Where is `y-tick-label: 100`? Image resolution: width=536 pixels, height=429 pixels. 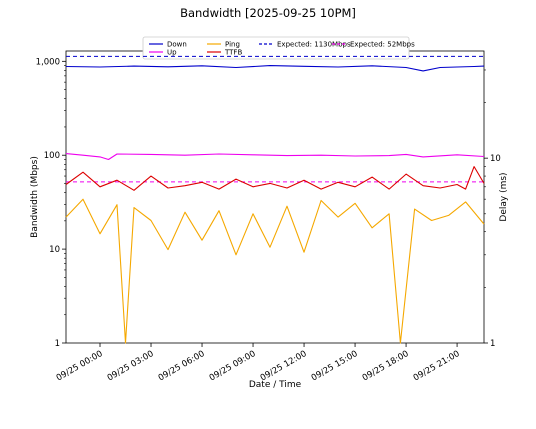
y-tick-label: 100 is located at coordinates (52, 156).